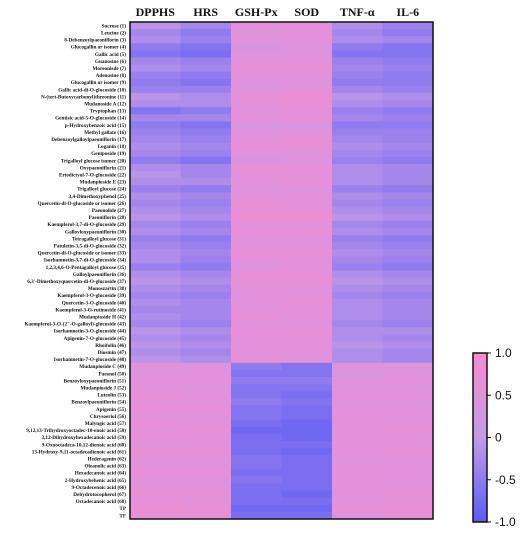  What do you see at coordinates (111, 75) in the screenshot?
I see `row-label: Adenosine (8)` at bounding box center [111, 75].